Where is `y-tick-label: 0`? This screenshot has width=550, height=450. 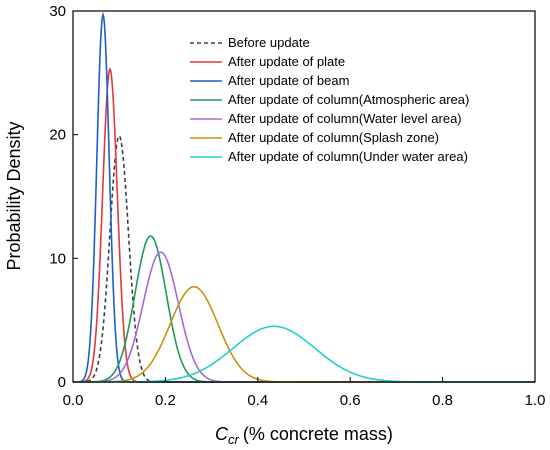
y-tick-label: 0 is located at coordinates (62, 382).